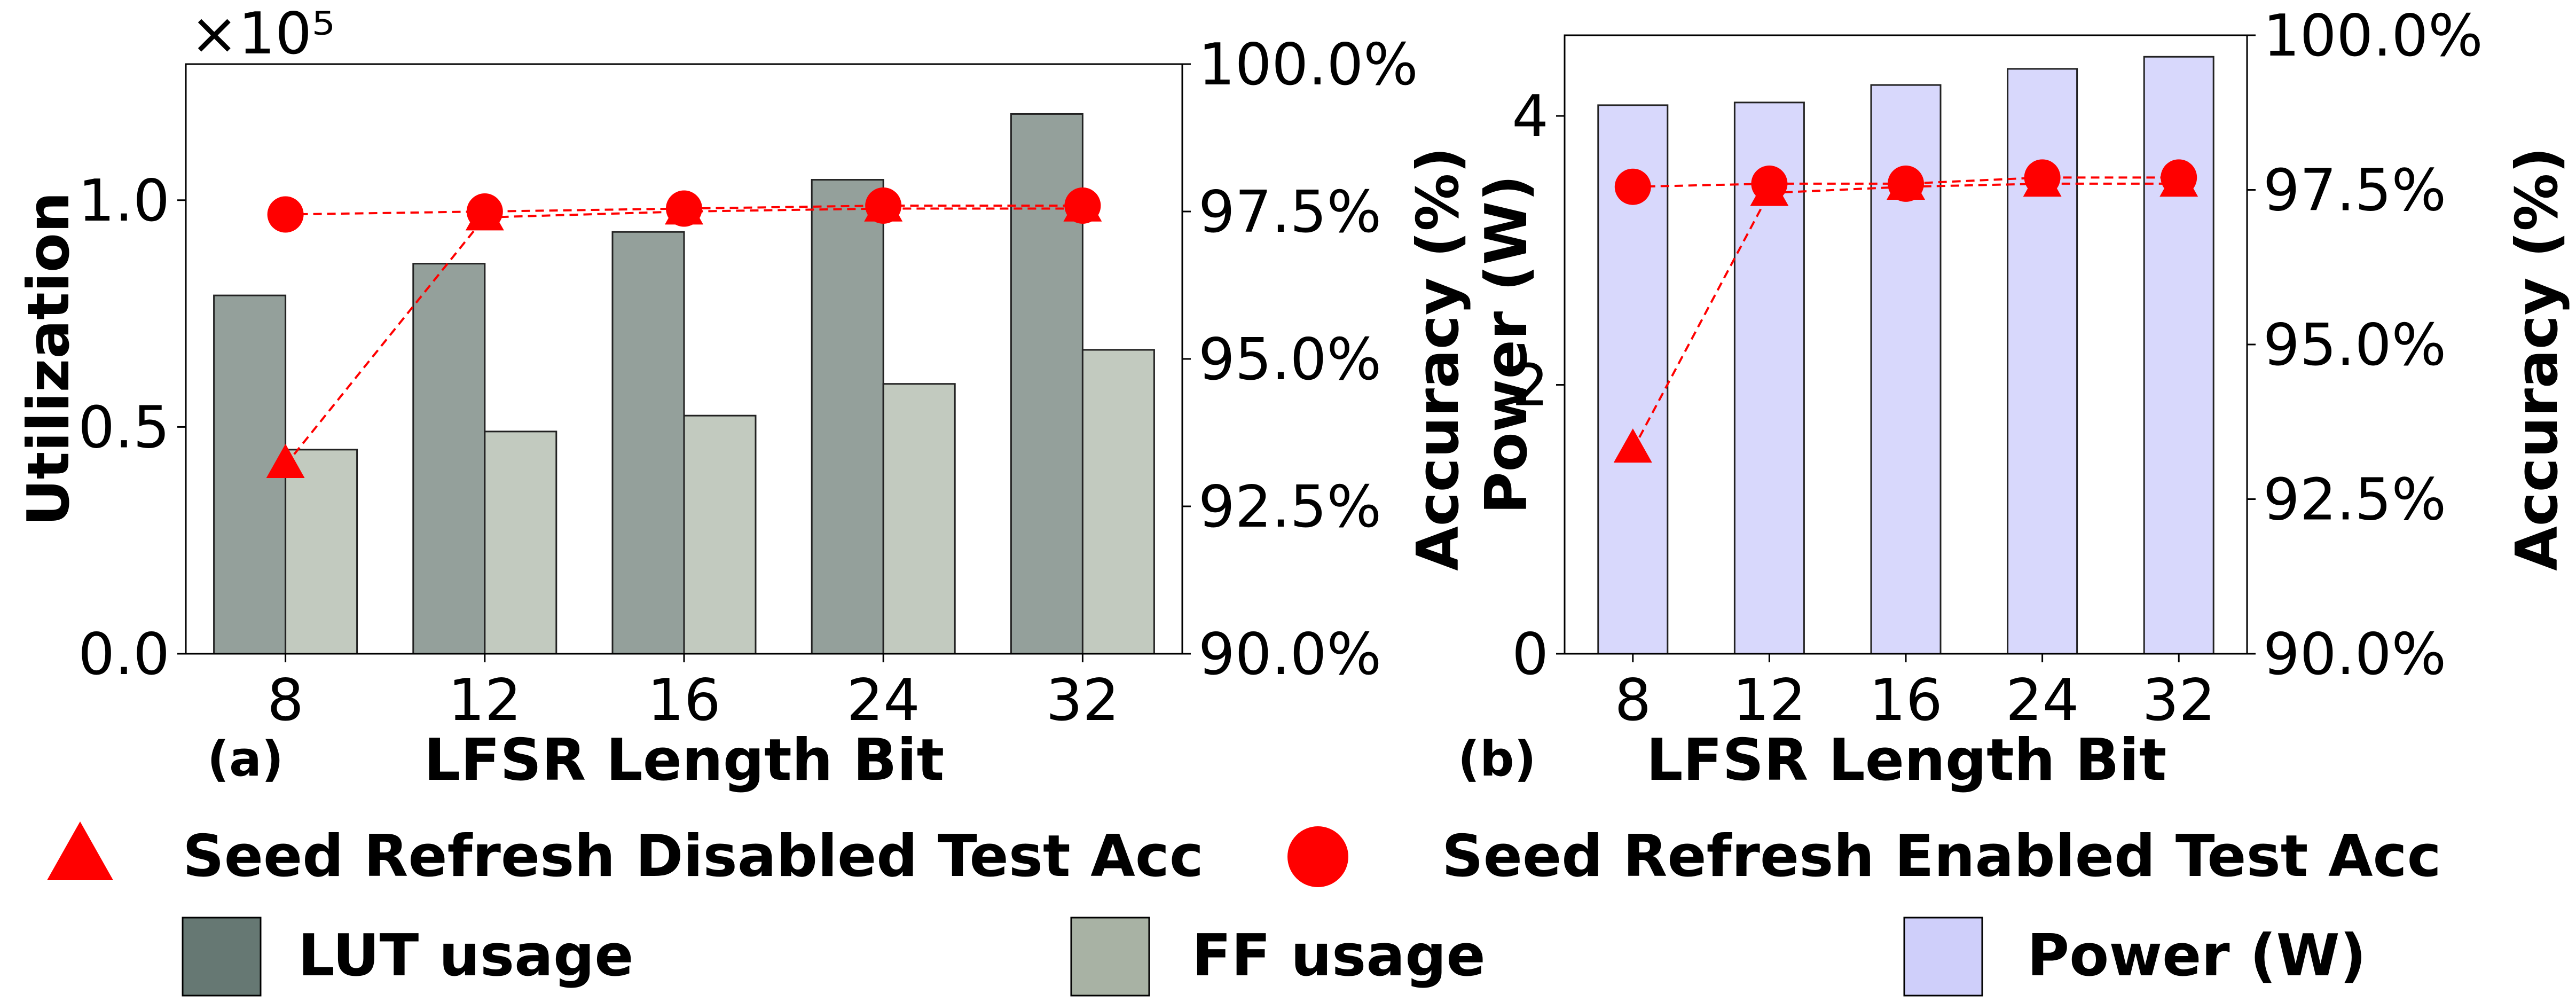  I want to click on b-ytick-label: 4, so click(1531, 116).